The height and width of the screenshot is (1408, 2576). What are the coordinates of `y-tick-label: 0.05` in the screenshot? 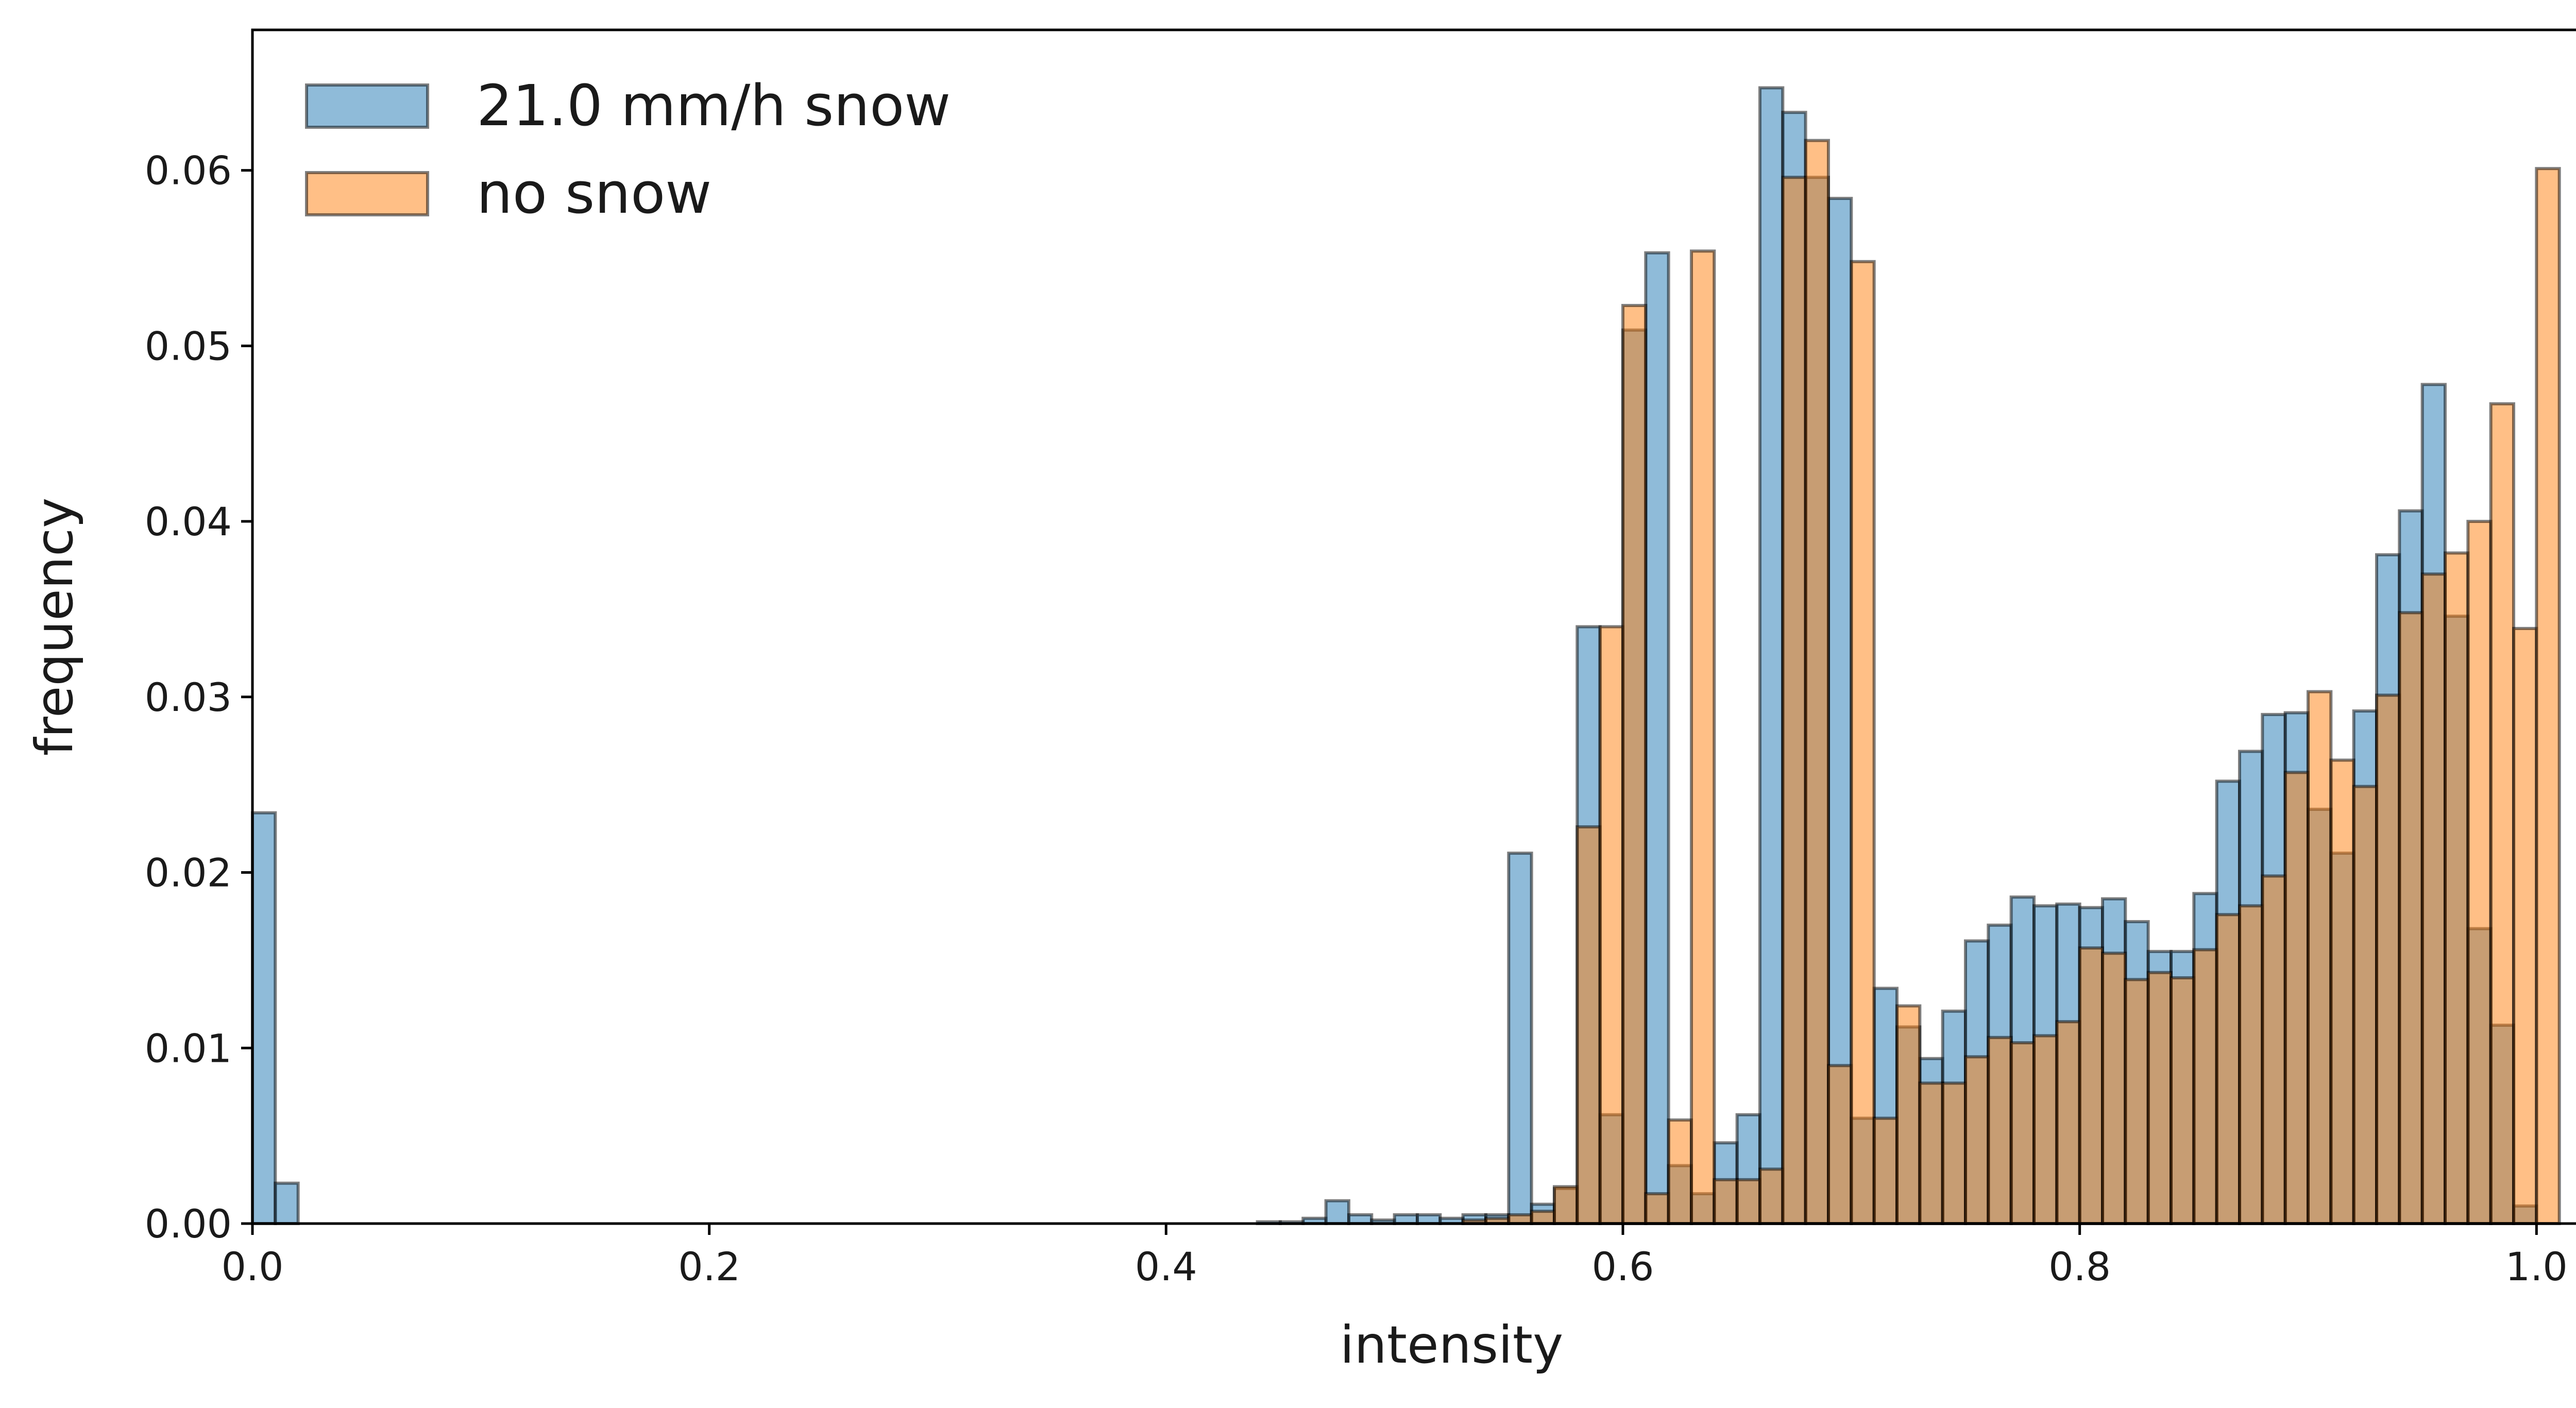 It's located at (188, 346).